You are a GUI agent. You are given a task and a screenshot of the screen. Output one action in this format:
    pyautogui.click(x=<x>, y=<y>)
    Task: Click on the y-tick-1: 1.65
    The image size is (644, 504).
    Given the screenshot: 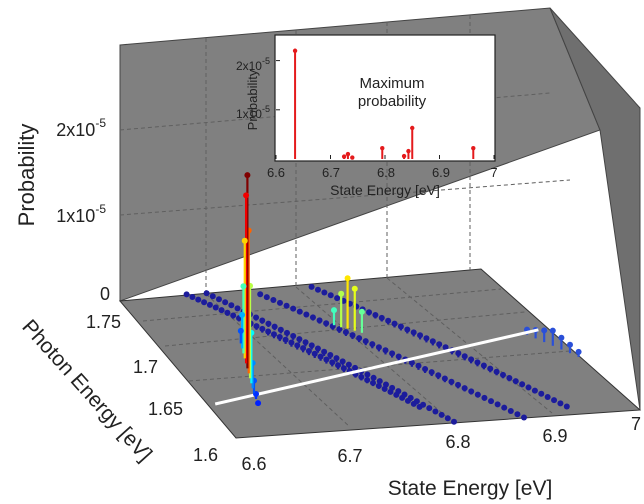 What is the action you would take?
    pyautogui.click(x=165, y=409)
    